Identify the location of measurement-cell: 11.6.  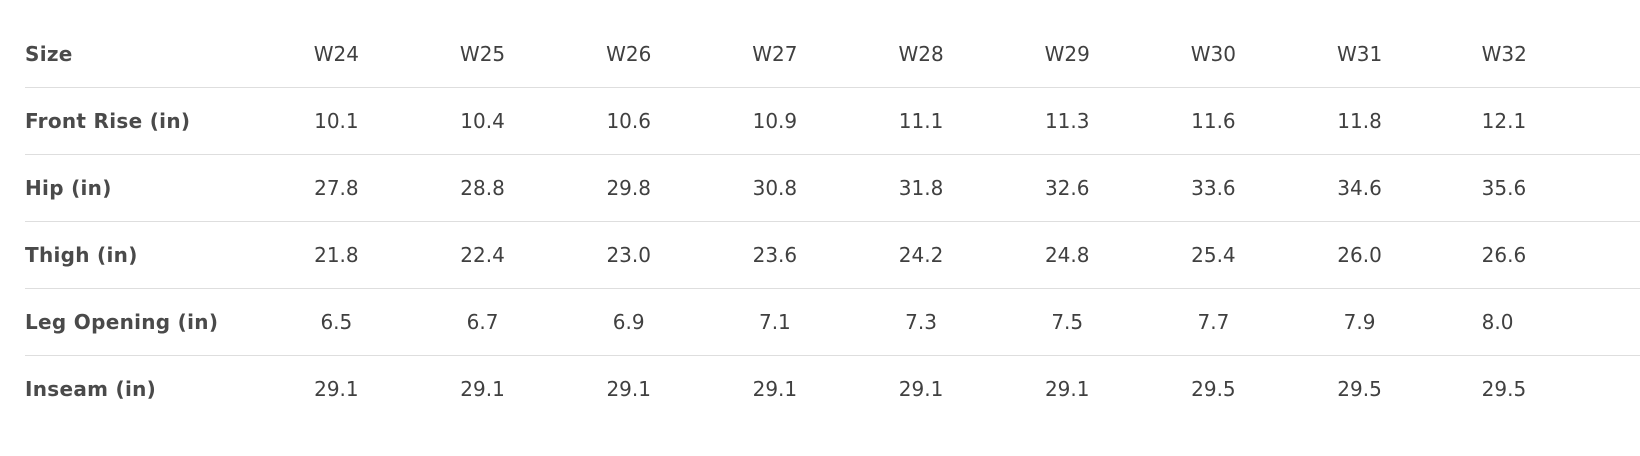
(1213, 121).